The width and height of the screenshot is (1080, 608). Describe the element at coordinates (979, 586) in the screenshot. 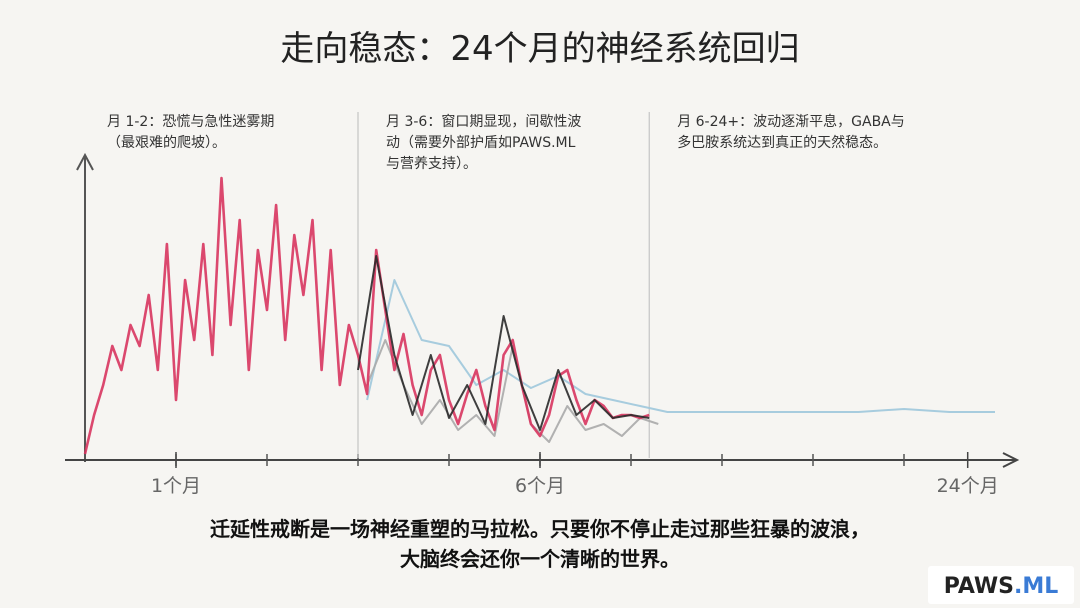

I see `brand-part: PAWS` at that location.